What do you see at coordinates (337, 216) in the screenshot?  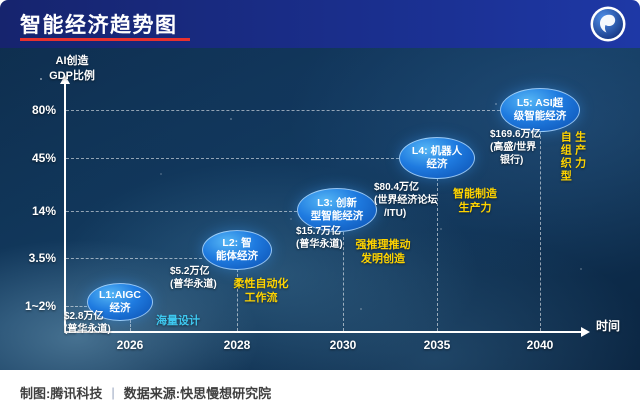 I see `bubble-label: 型智能经济` at bounding box center [337, 216].